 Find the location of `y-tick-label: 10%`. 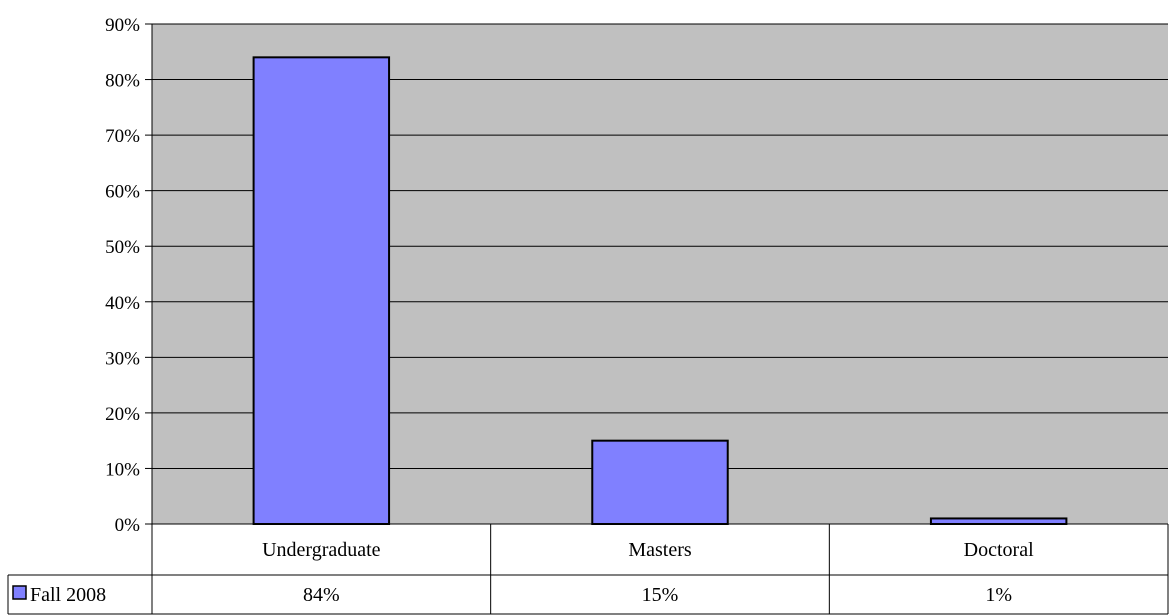

y-tick-label: 10% is located at coordinates (122, 469).